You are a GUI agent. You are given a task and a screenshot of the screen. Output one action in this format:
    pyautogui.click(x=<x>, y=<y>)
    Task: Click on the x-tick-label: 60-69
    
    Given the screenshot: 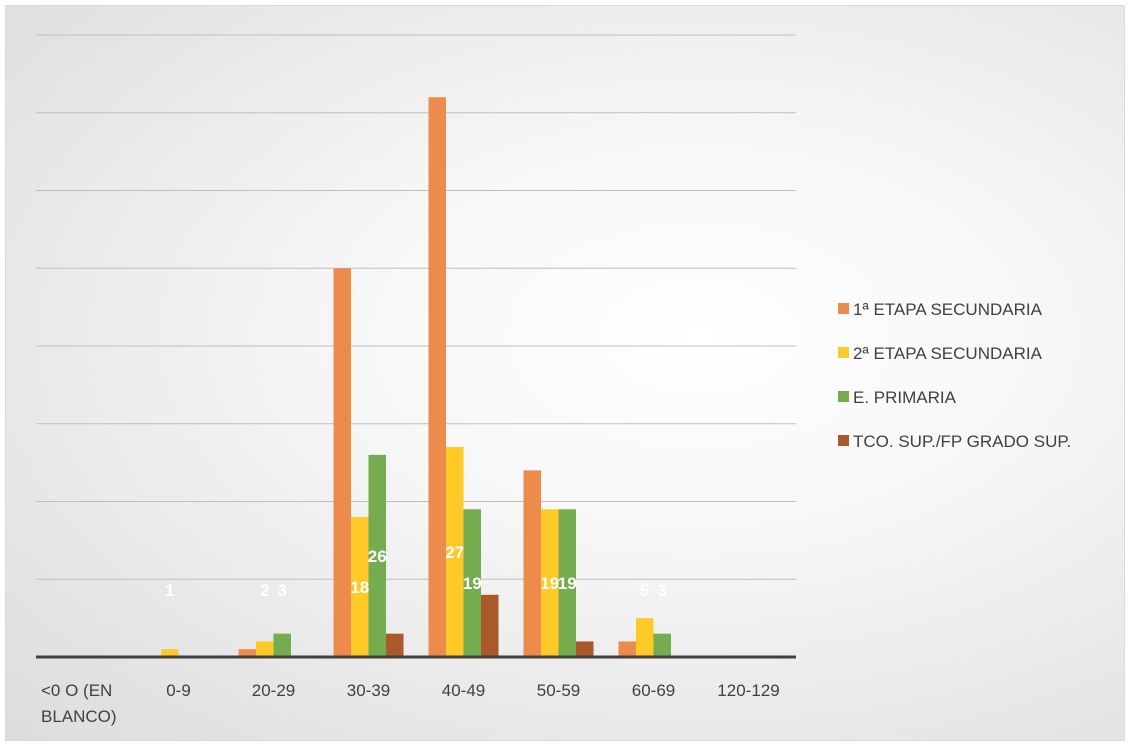 What is the action you would take?
    pyautogui.click(x=653, y=690)
    